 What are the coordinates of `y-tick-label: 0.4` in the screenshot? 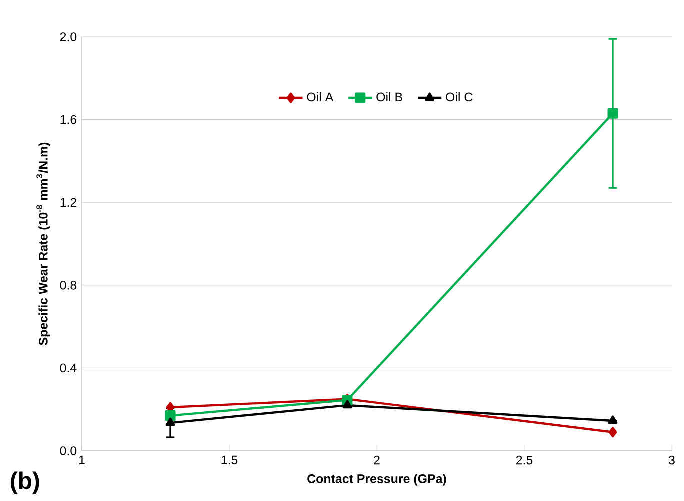 It's located at (68, 368).